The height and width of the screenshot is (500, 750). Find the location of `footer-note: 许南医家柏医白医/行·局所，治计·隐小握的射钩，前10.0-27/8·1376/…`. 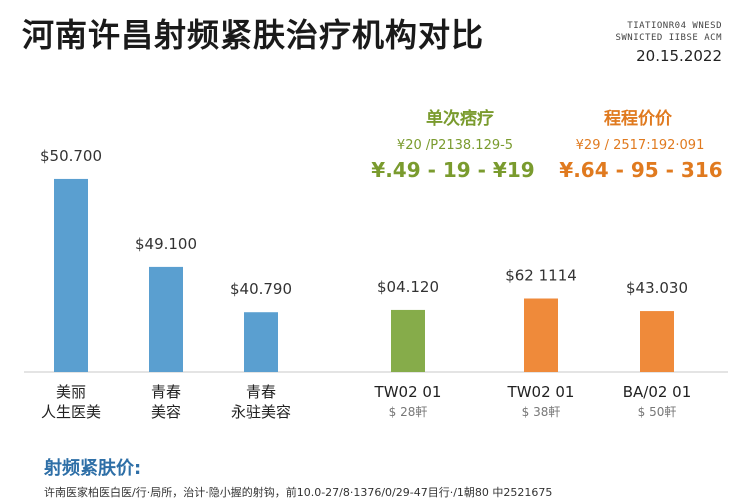

footer-note: 许南医家柏医白医/行·局所，治计·隐小握的射钩，前10.0-27/8·1376/… is located at coordinates (298, 492).